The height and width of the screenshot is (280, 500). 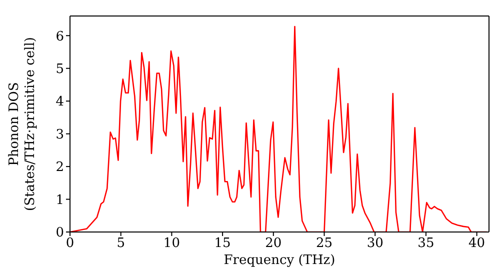 I want to click on x-tick-label: 35, so click(x=426, y=244).